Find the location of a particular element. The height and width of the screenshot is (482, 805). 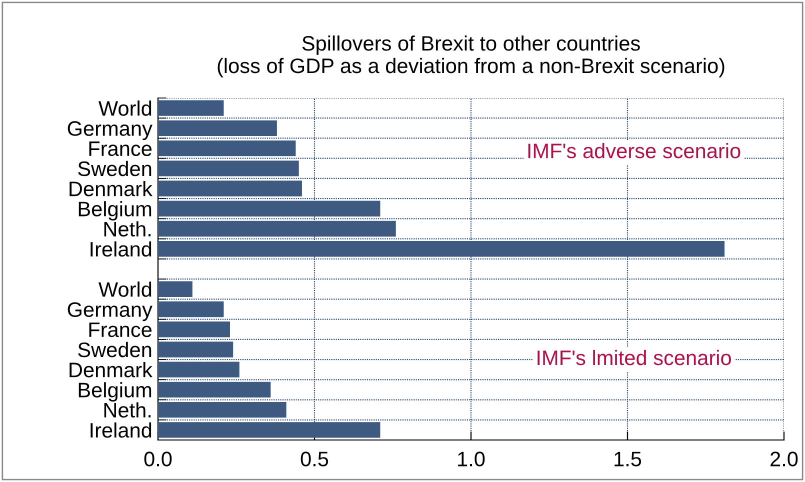

x-tick-label: 2.0 is located at coordinates (784, 459).